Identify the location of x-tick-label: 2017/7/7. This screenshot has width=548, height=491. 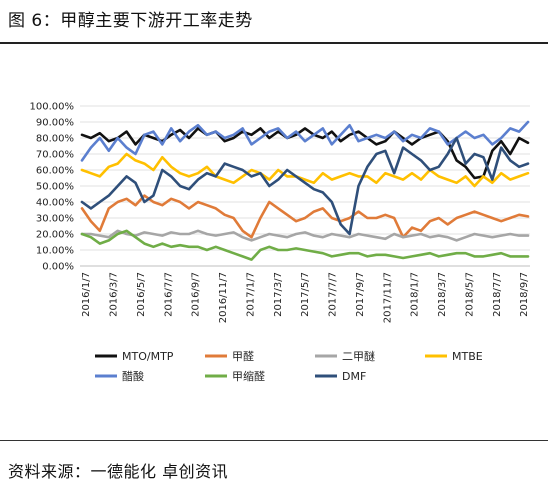
(333, 294).